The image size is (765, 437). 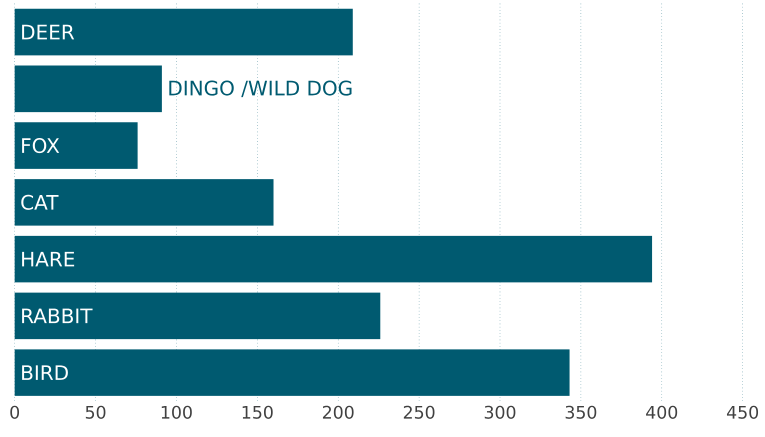 I want to click on bar, so click(x=76, y=145).